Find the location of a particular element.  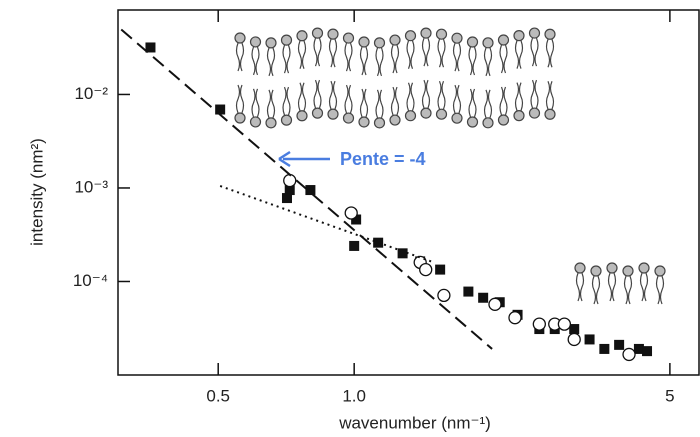

y-tick-label: 10⁻² is located at coordinates (91, 93).